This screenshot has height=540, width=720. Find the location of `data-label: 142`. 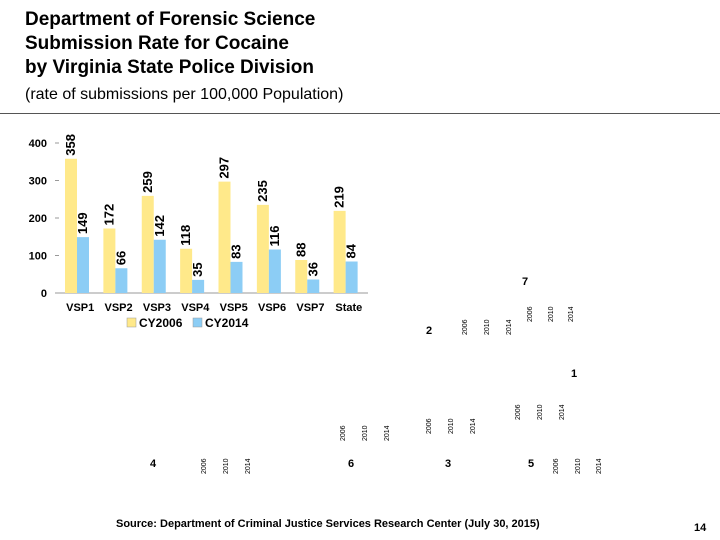

data-label: 142 is located at coordinates (159, 226).